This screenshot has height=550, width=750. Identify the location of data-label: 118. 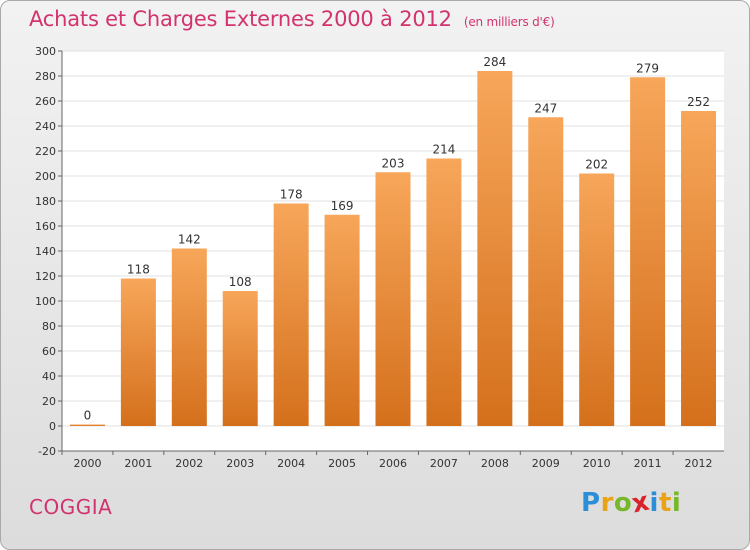
(138, 270).